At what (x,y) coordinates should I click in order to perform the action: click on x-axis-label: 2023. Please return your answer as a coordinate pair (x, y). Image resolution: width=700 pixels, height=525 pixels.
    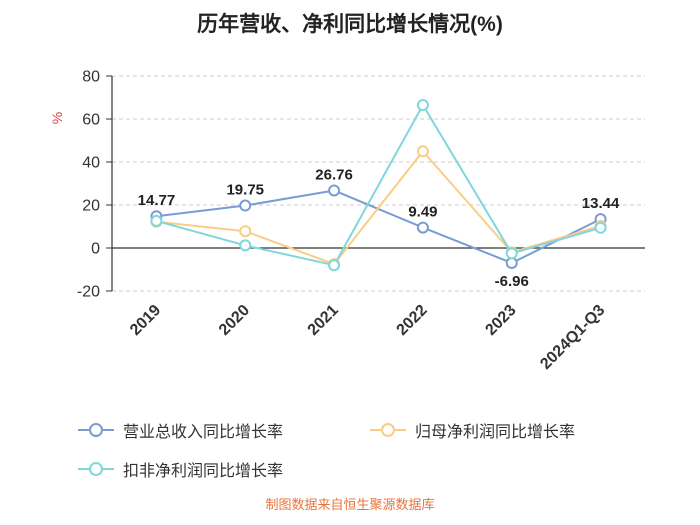
    Looking at the image, I should click on (500, 320).